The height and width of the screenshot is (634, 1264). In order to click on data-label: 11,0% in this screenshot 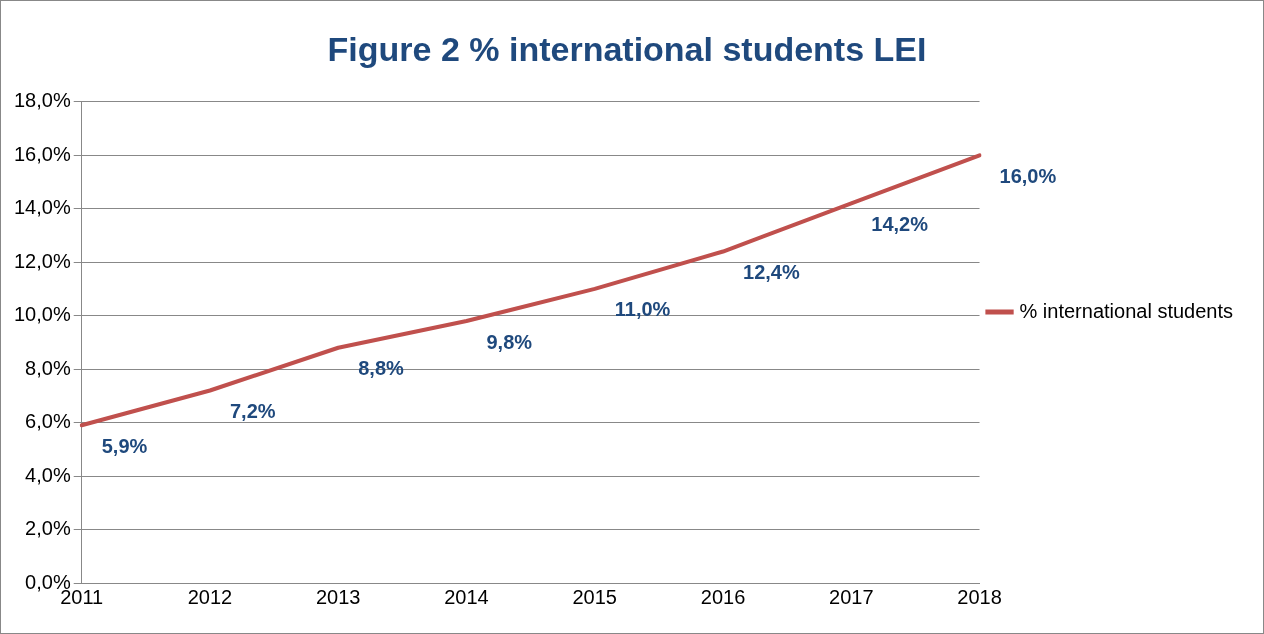, I will do `click(642, 309)`.